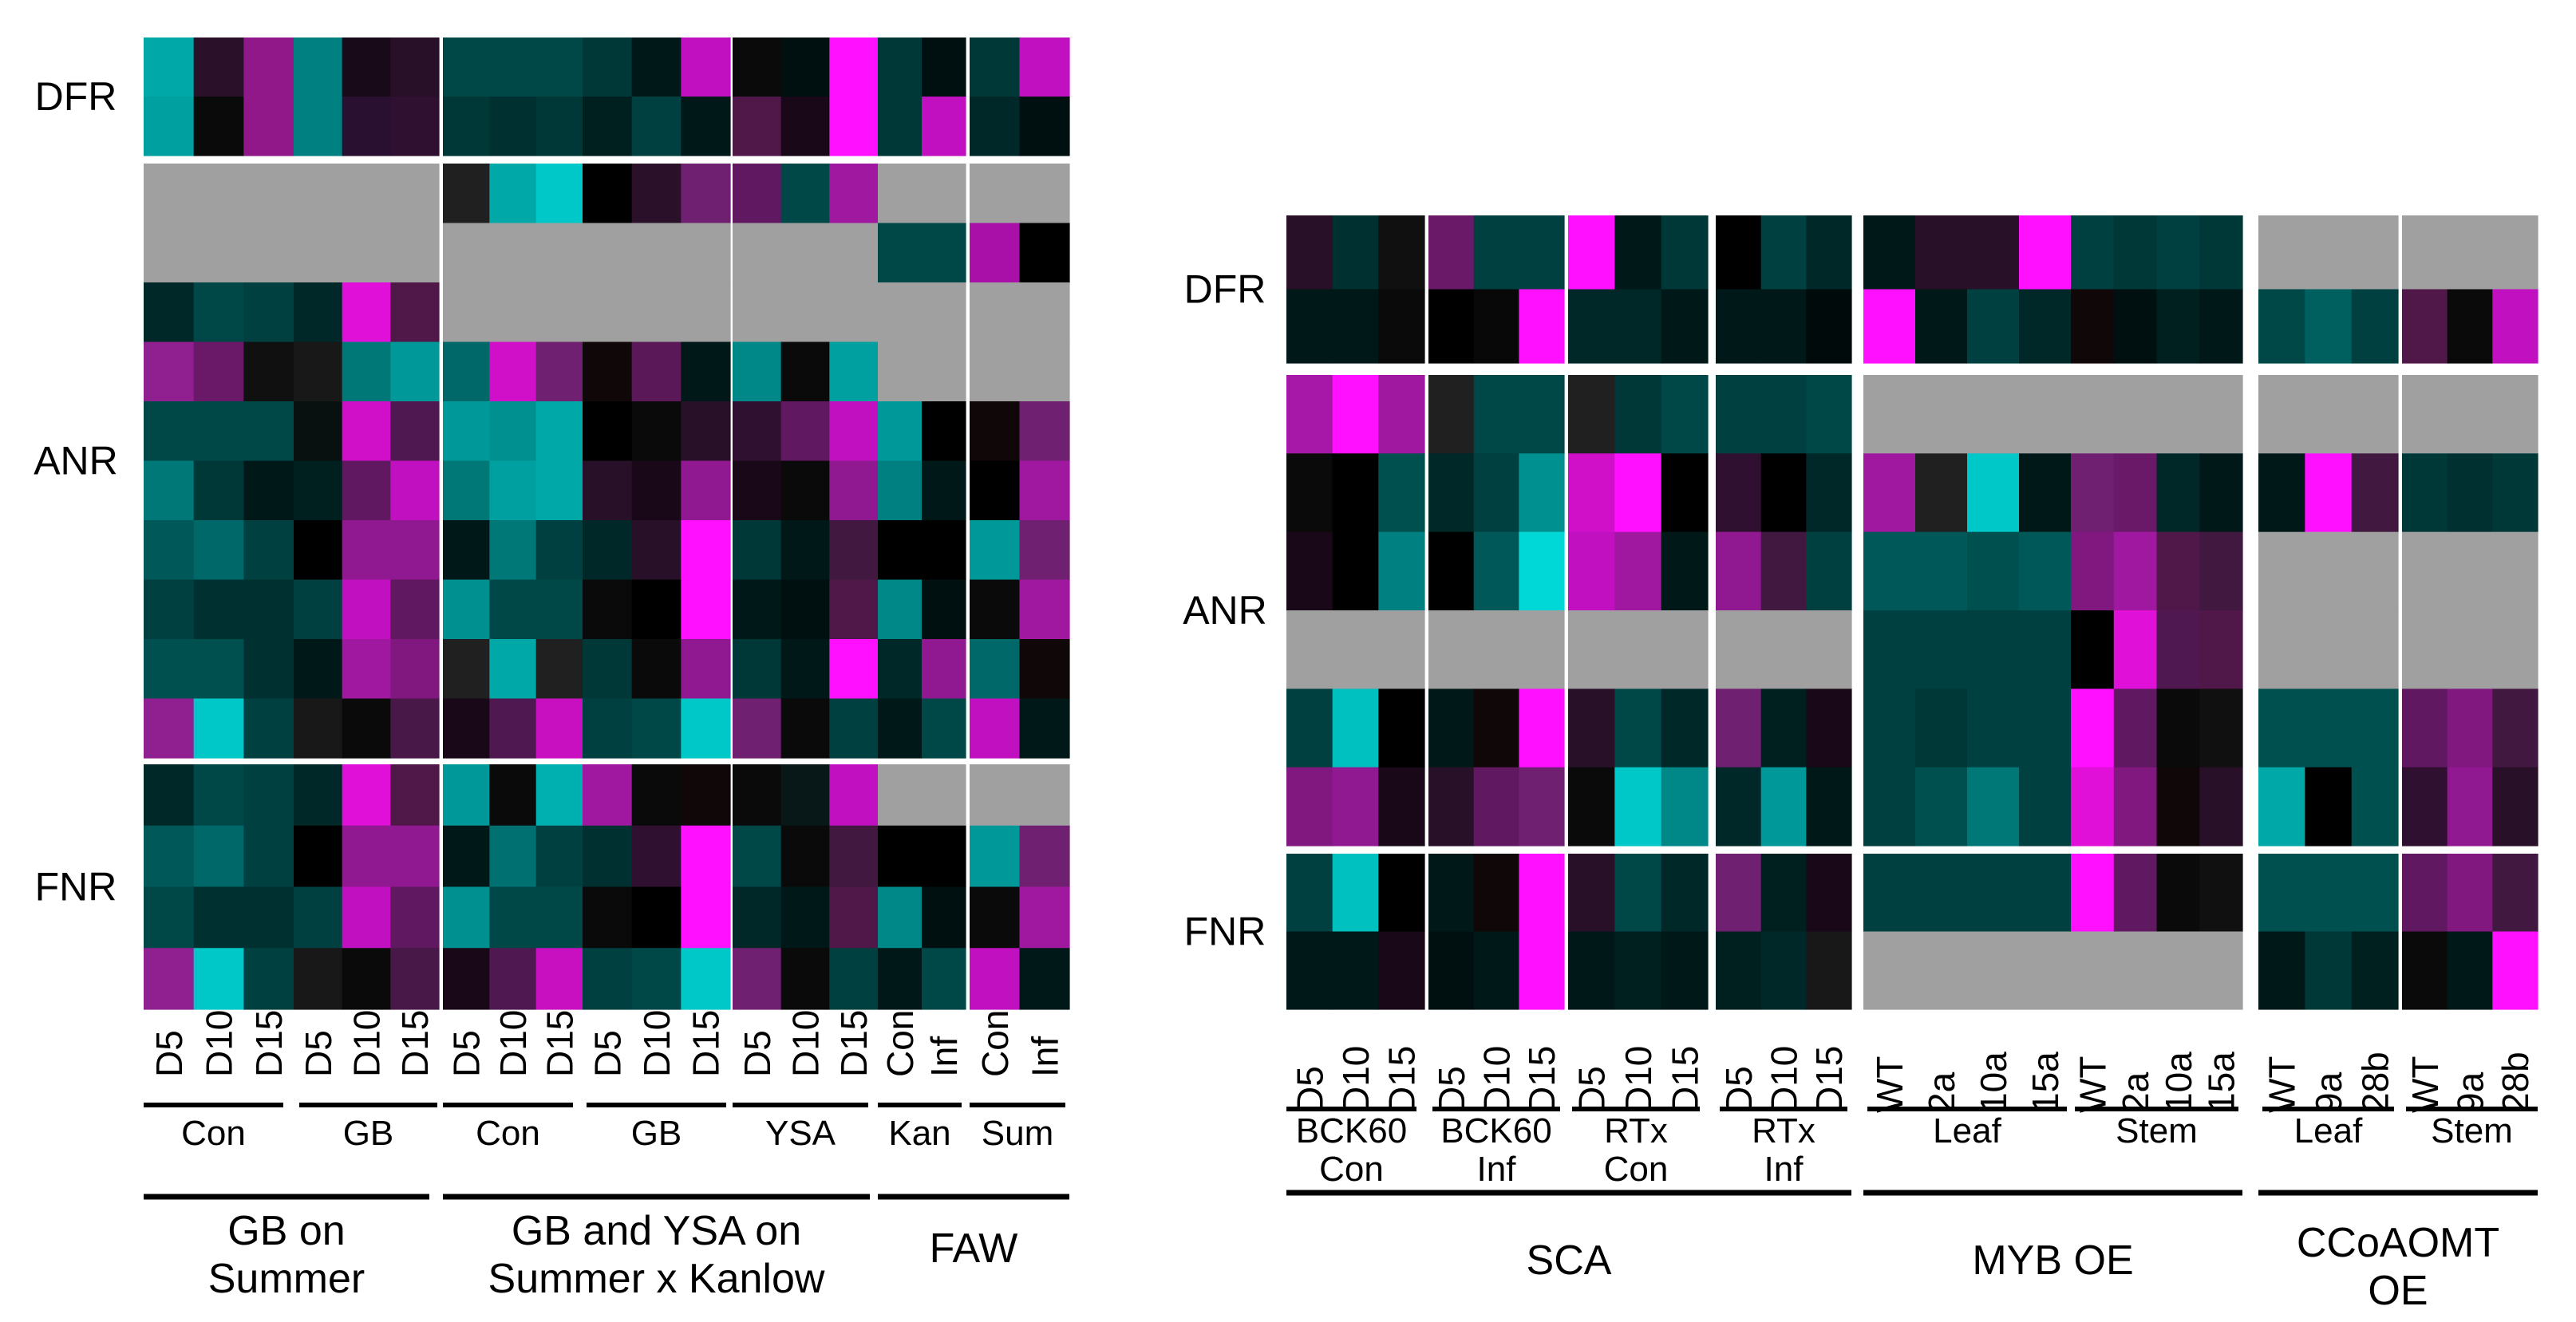  I want to click on column-tick-label: 9a, so click(2328, 1092).